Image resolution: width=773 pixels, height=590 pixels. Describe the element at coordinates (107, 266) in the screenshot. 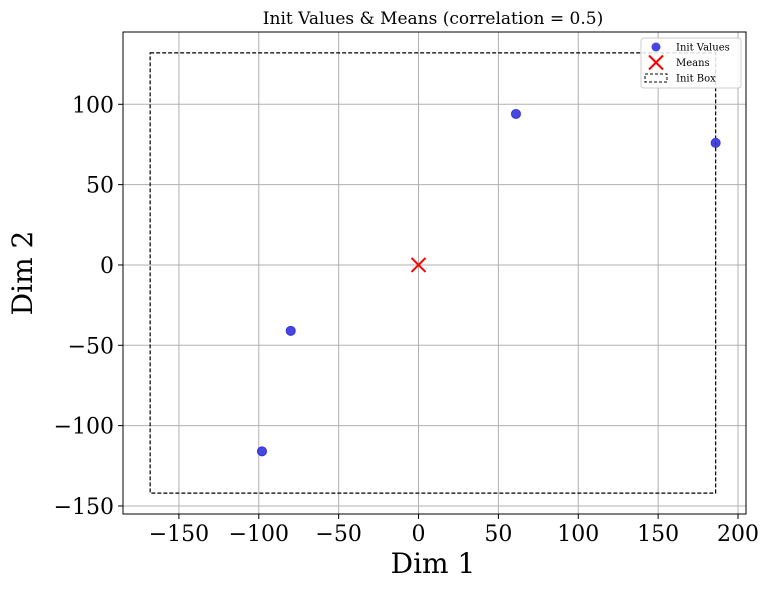

I see `y-tick-label: 0` at that location.